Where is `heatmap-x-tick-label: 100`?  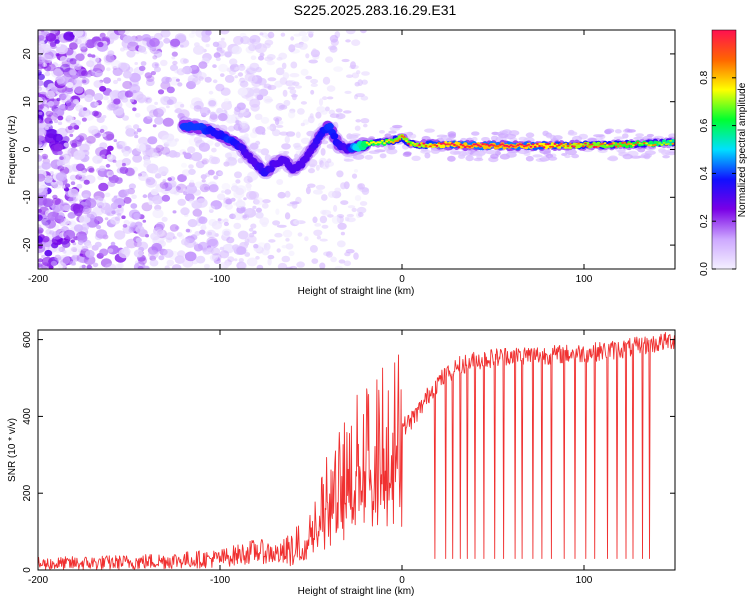 heatmap-x-tick-label: 100 is located at coordinates (584, 279).